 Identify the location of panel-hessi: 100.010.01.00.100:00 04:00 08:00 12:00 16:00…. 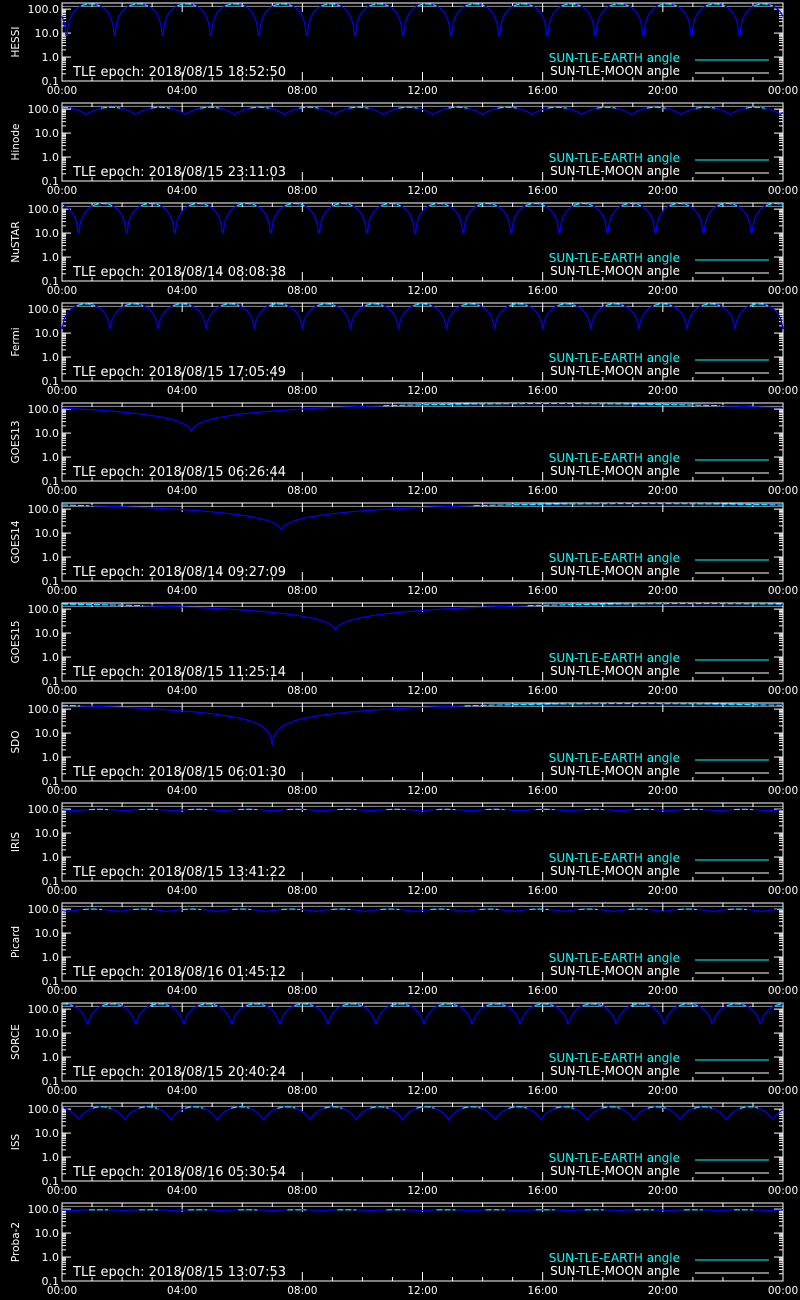
(404, 49).